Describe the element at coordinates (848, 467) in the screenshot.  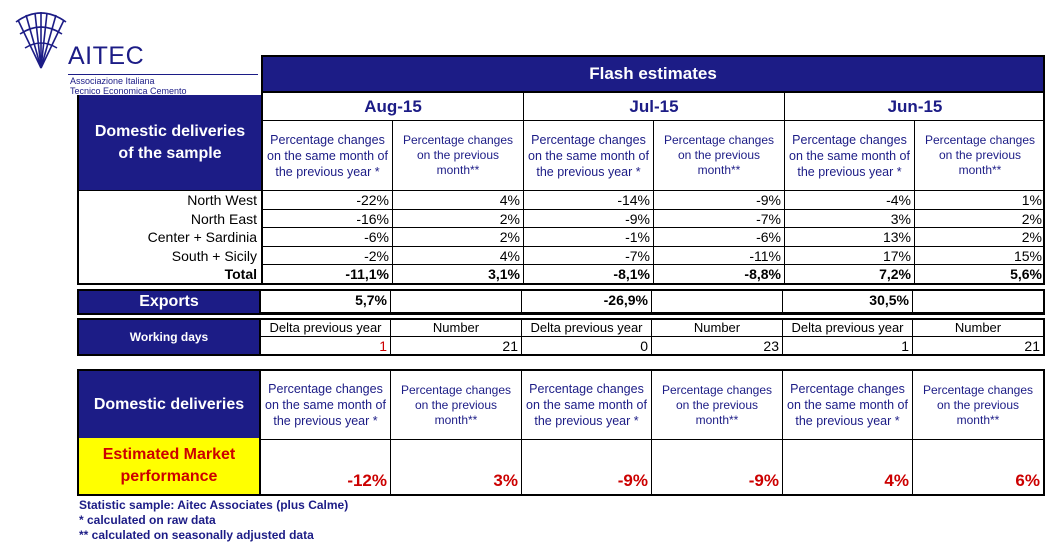
I see `market-value: 4%` at that location.